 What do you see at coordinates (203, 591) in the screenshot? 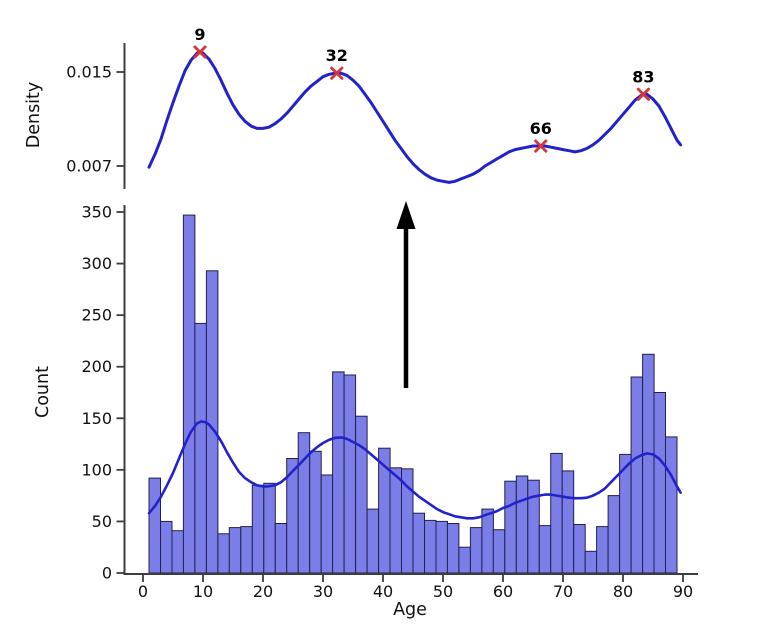
I see `age-x-tick-label: 10` at bounding box center [203, 591].